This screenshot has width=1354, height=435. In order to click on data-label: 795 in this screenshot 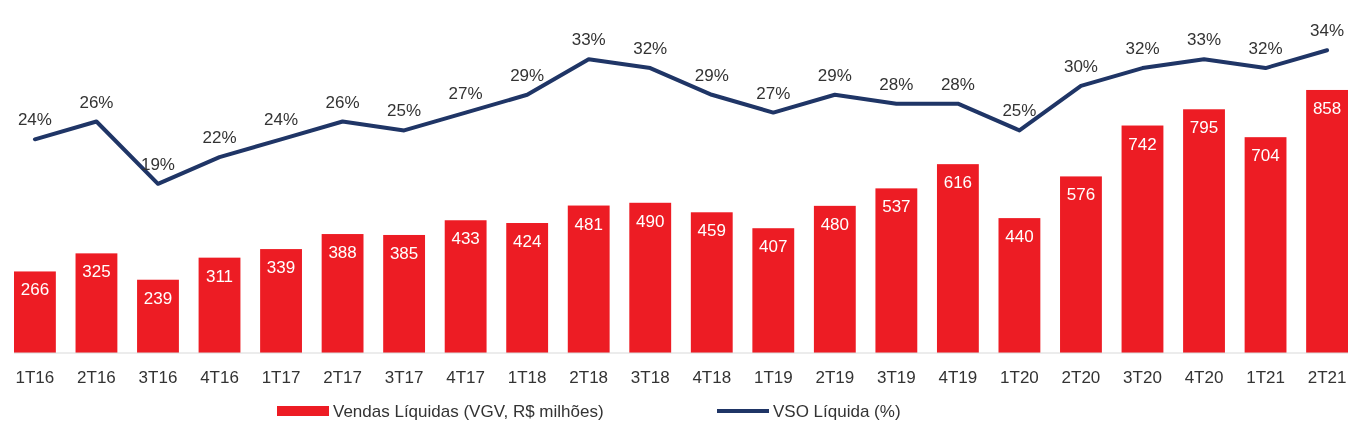, I will do `click(1204, 128)`.